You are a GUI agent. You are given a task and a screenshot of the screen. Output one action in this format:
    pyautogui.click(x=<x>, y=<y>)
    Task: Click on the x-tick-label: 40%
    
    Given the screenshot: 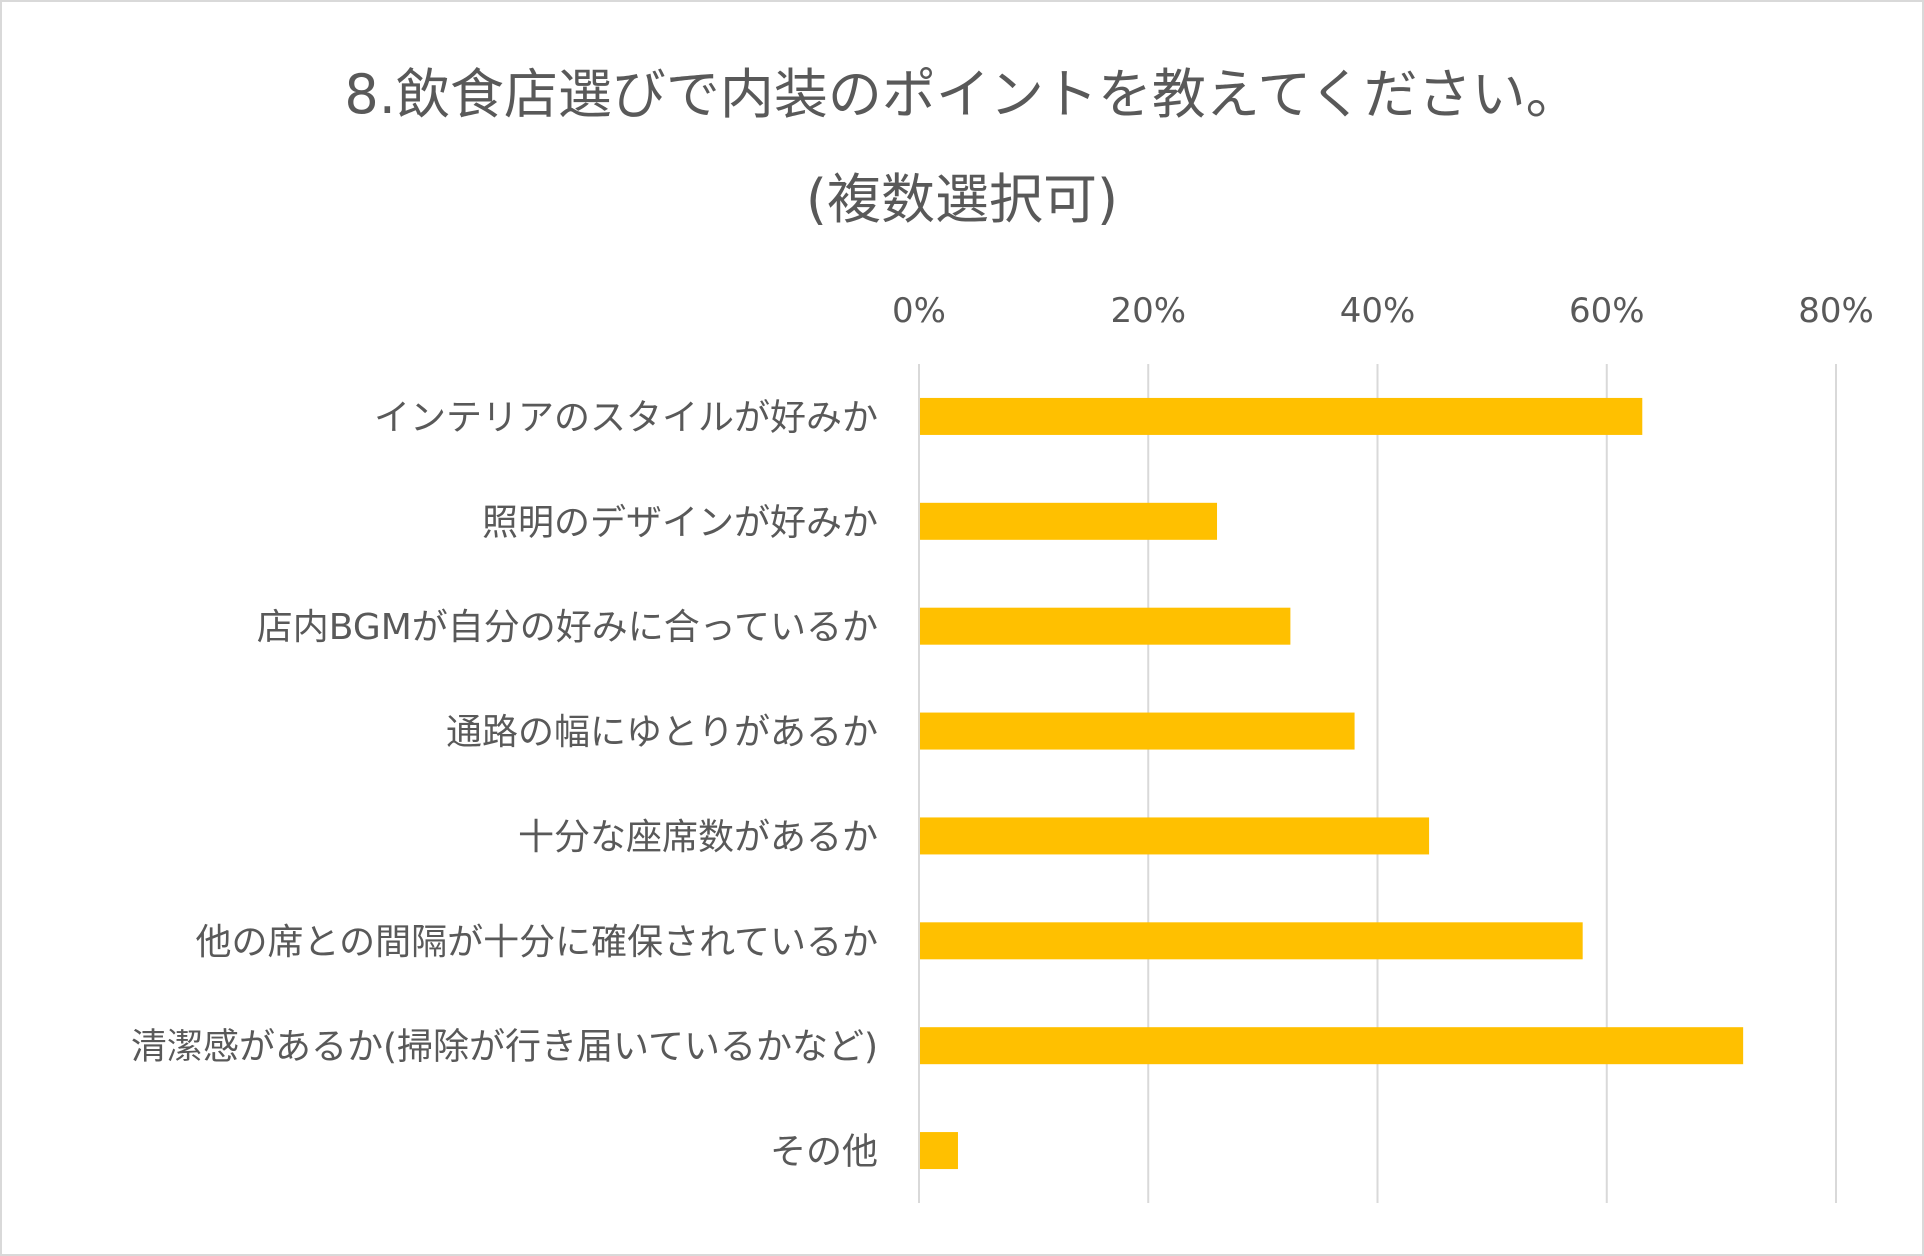 What is the action you would take?
    pyautogui.click(x=1378, y=311)
    